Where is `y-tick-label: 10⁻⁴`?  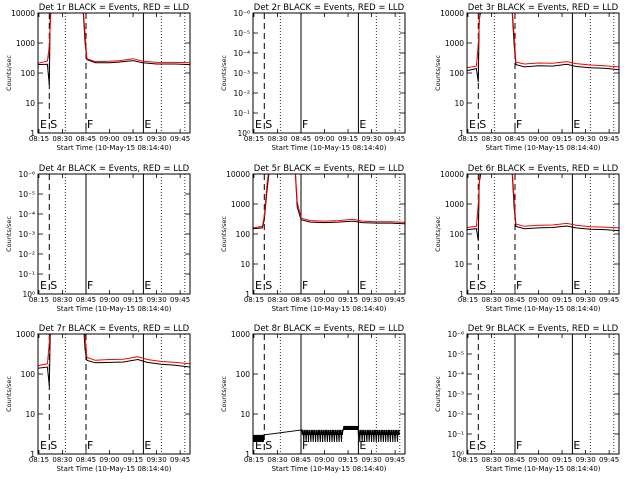
y-tick-label: 10⁻⁴ is located at coordinates (455, 374).